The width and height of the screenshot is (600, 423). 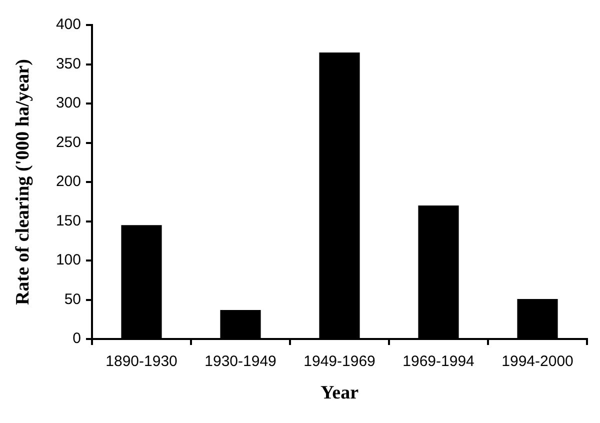 I want to click on x-tick-label: 1949-1969, so click(x=340, y=361).